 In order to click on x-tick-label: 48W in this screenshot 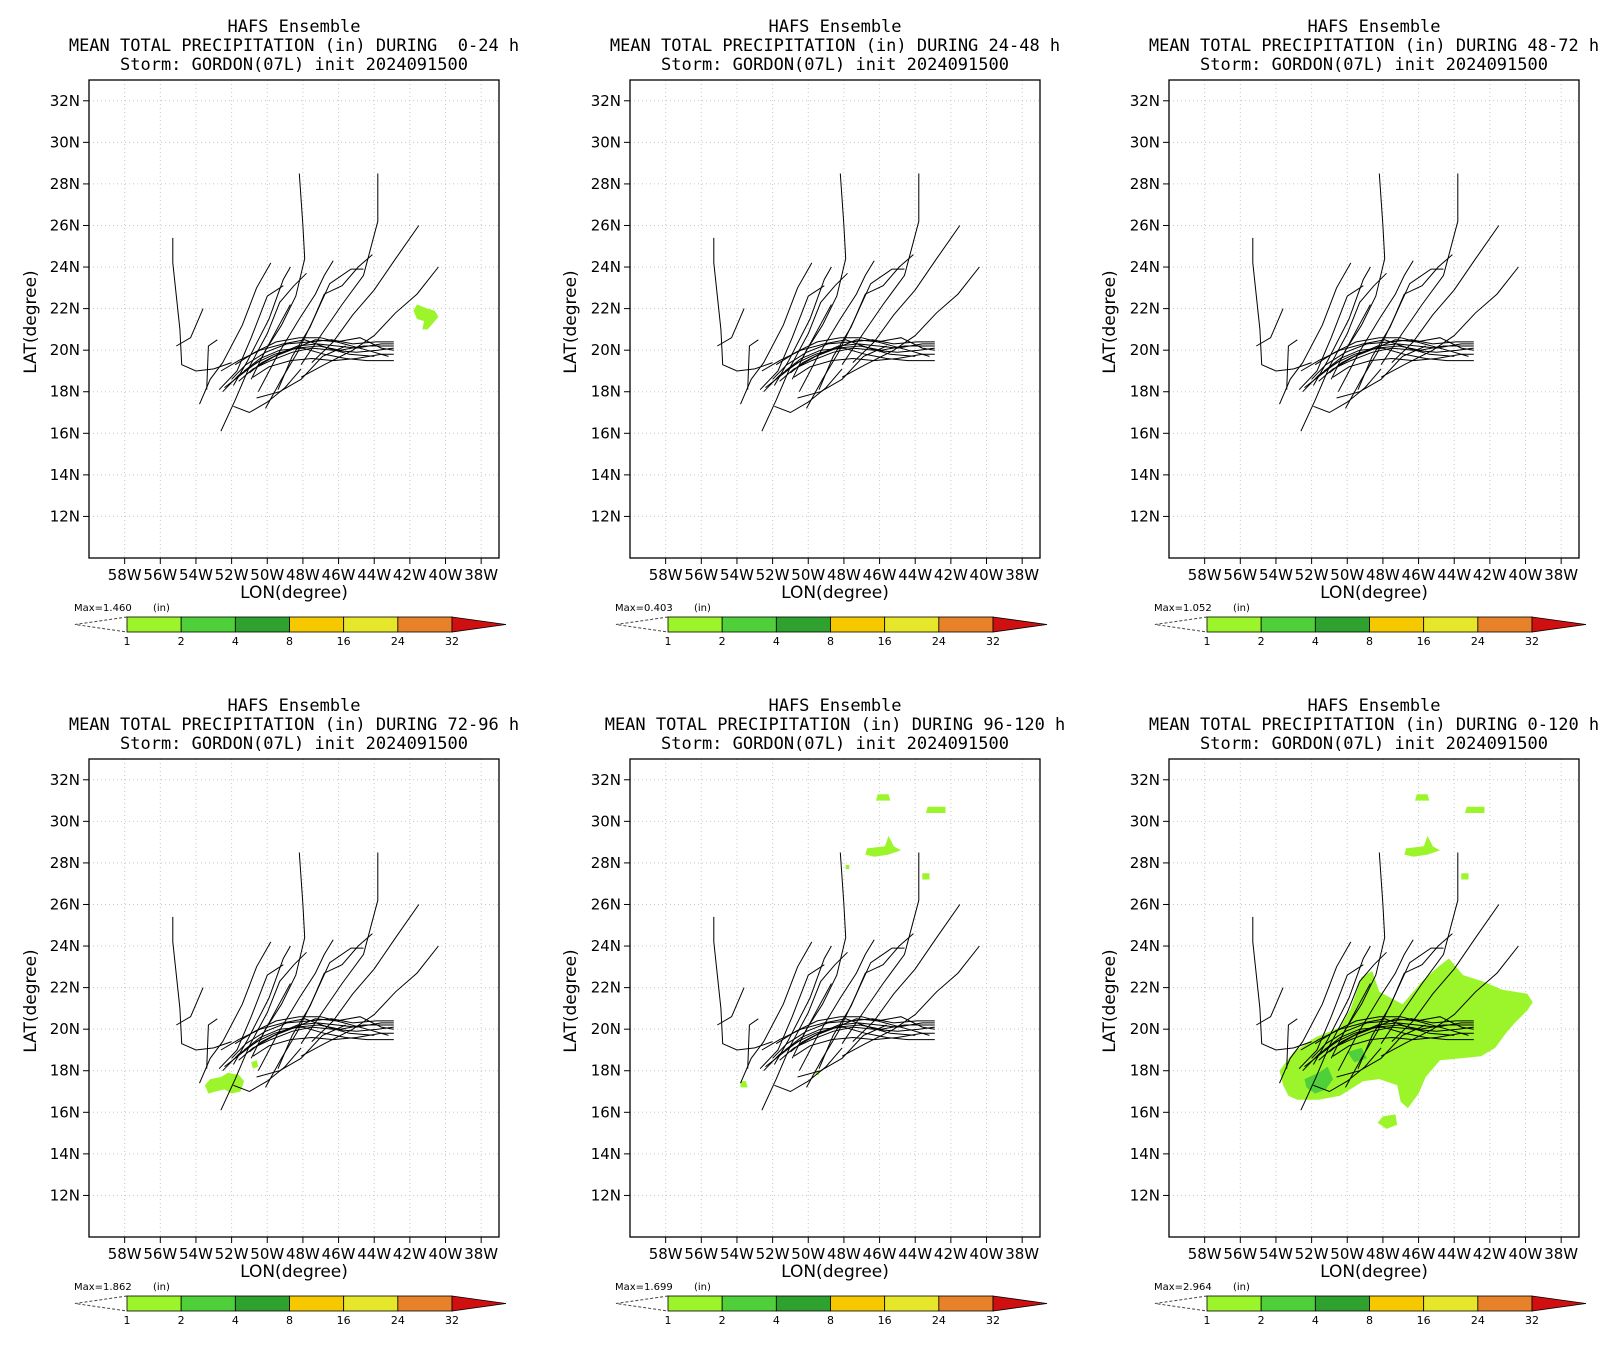, I will do `click(303, 1254)`.